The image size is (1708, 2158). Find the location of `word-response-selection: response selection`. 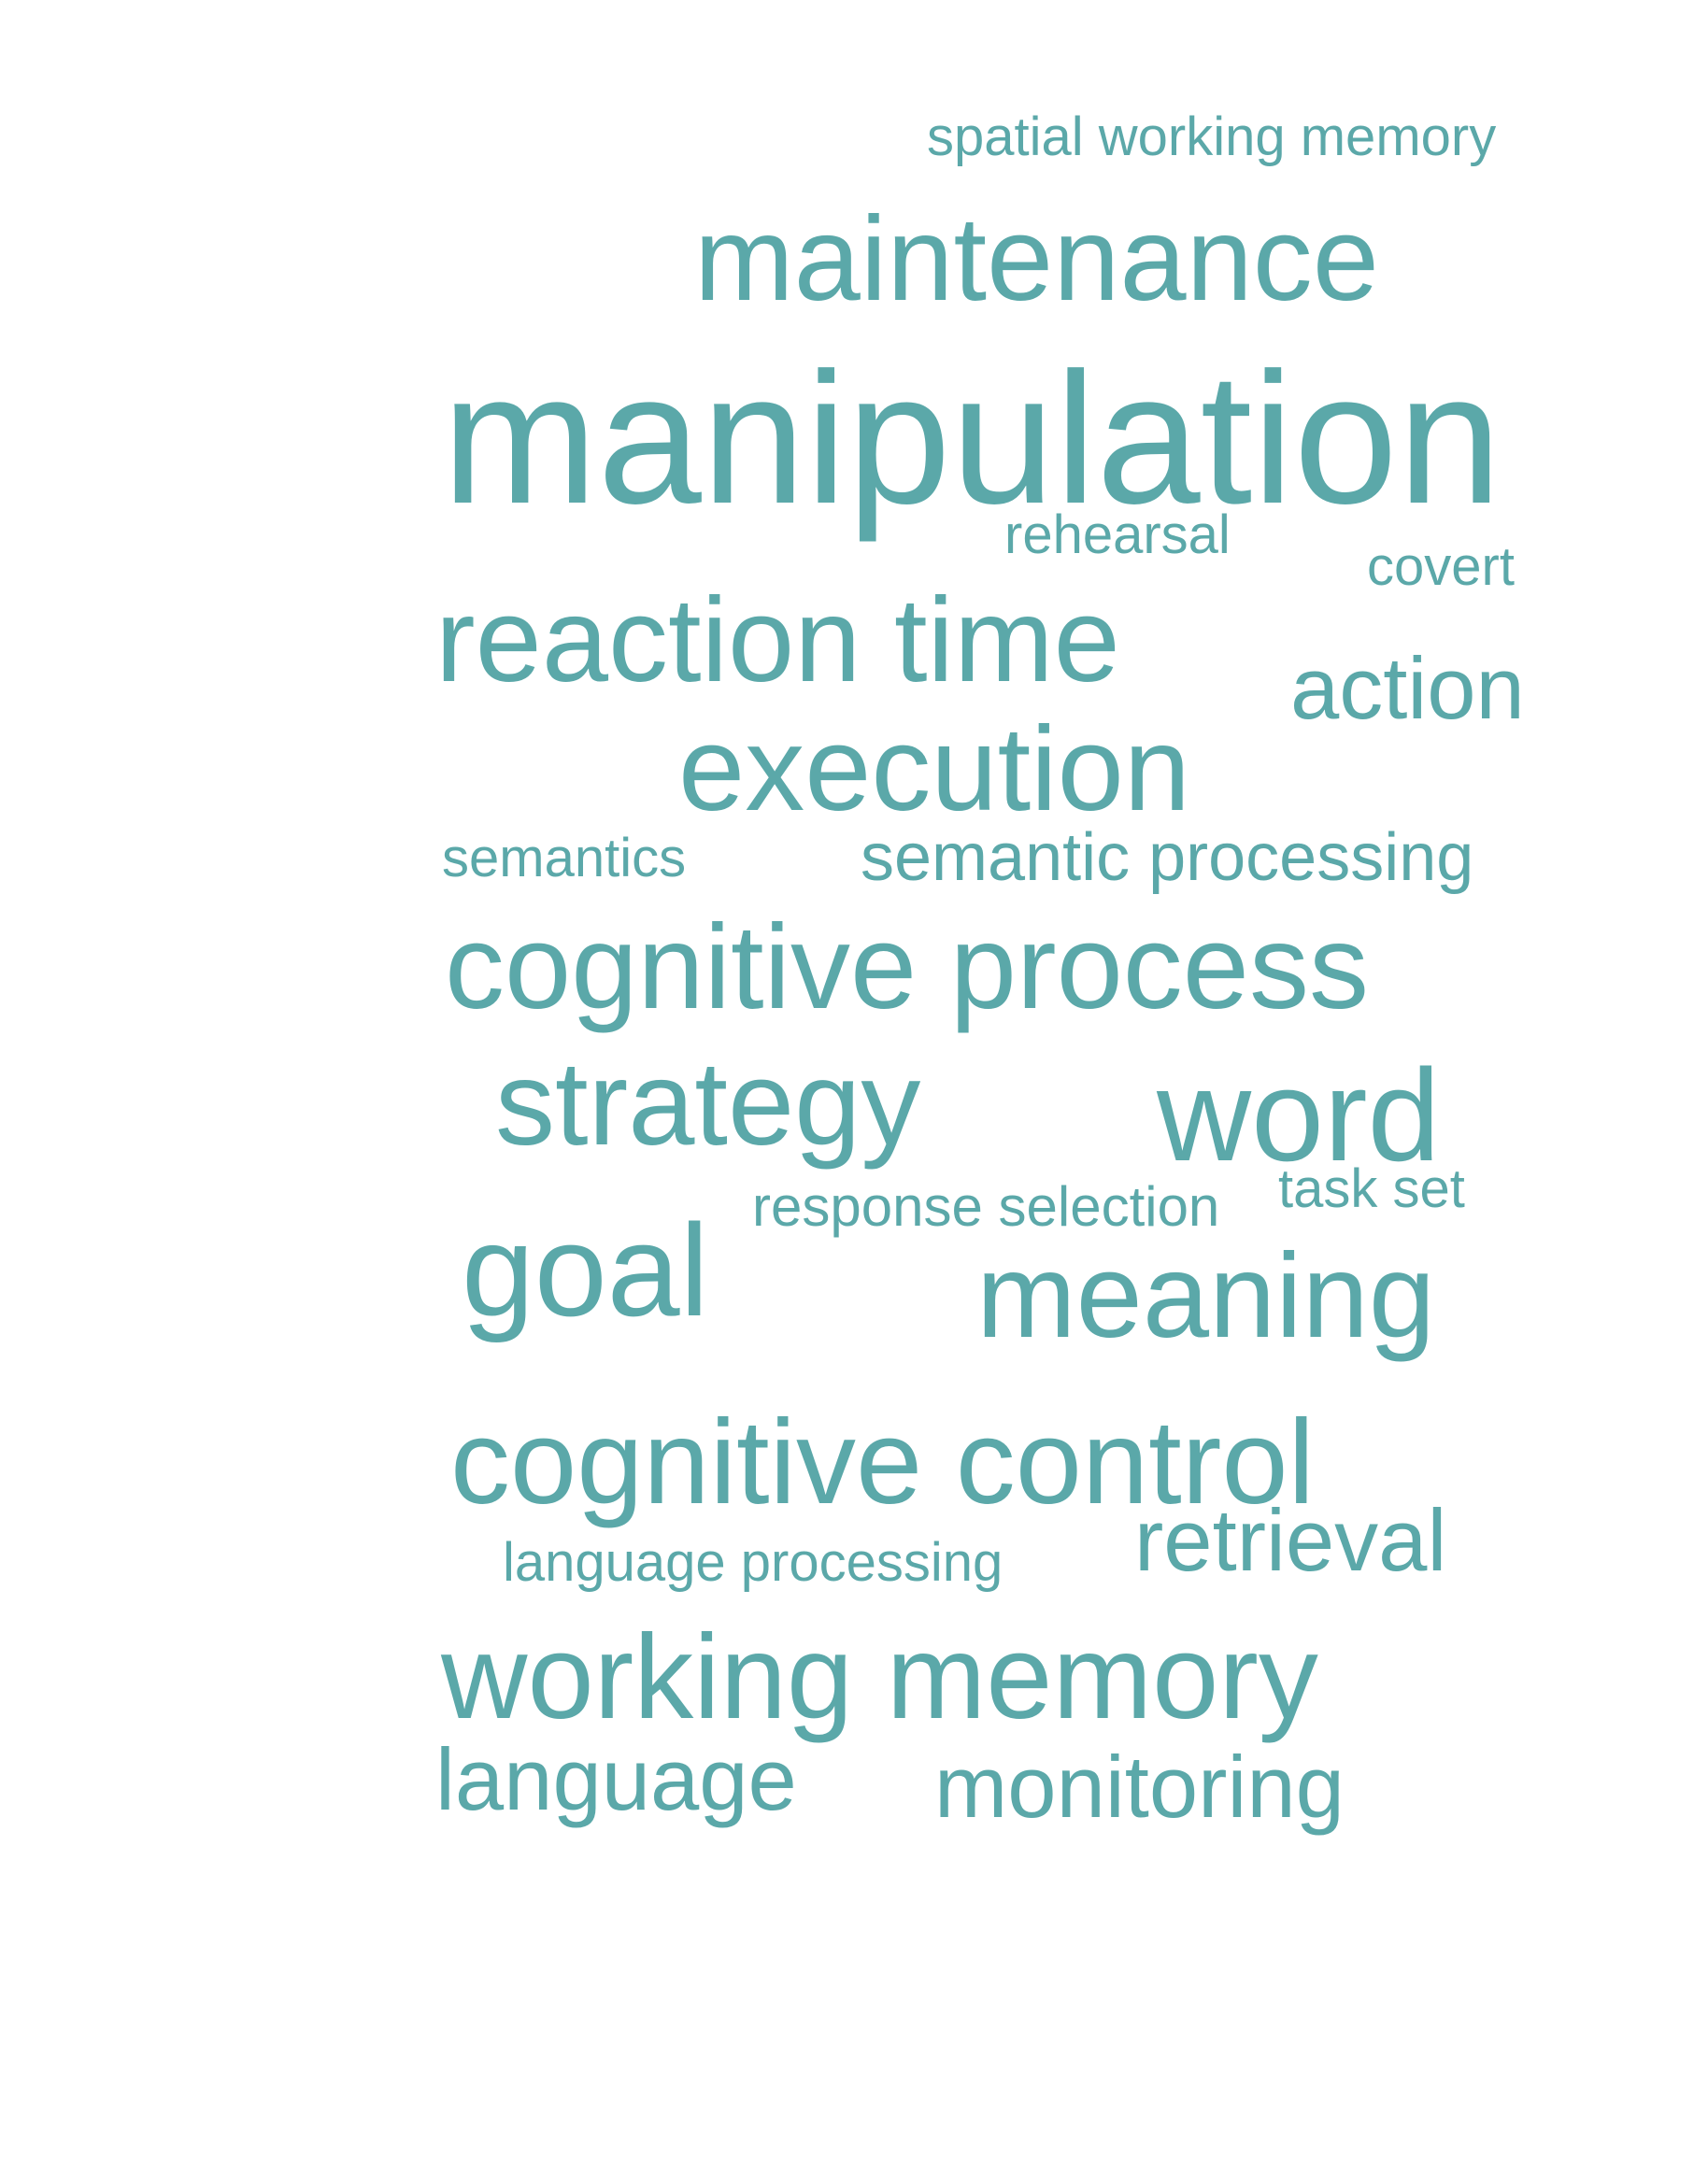

word-response-selection: response selection is located at coordinates (986, 1206).